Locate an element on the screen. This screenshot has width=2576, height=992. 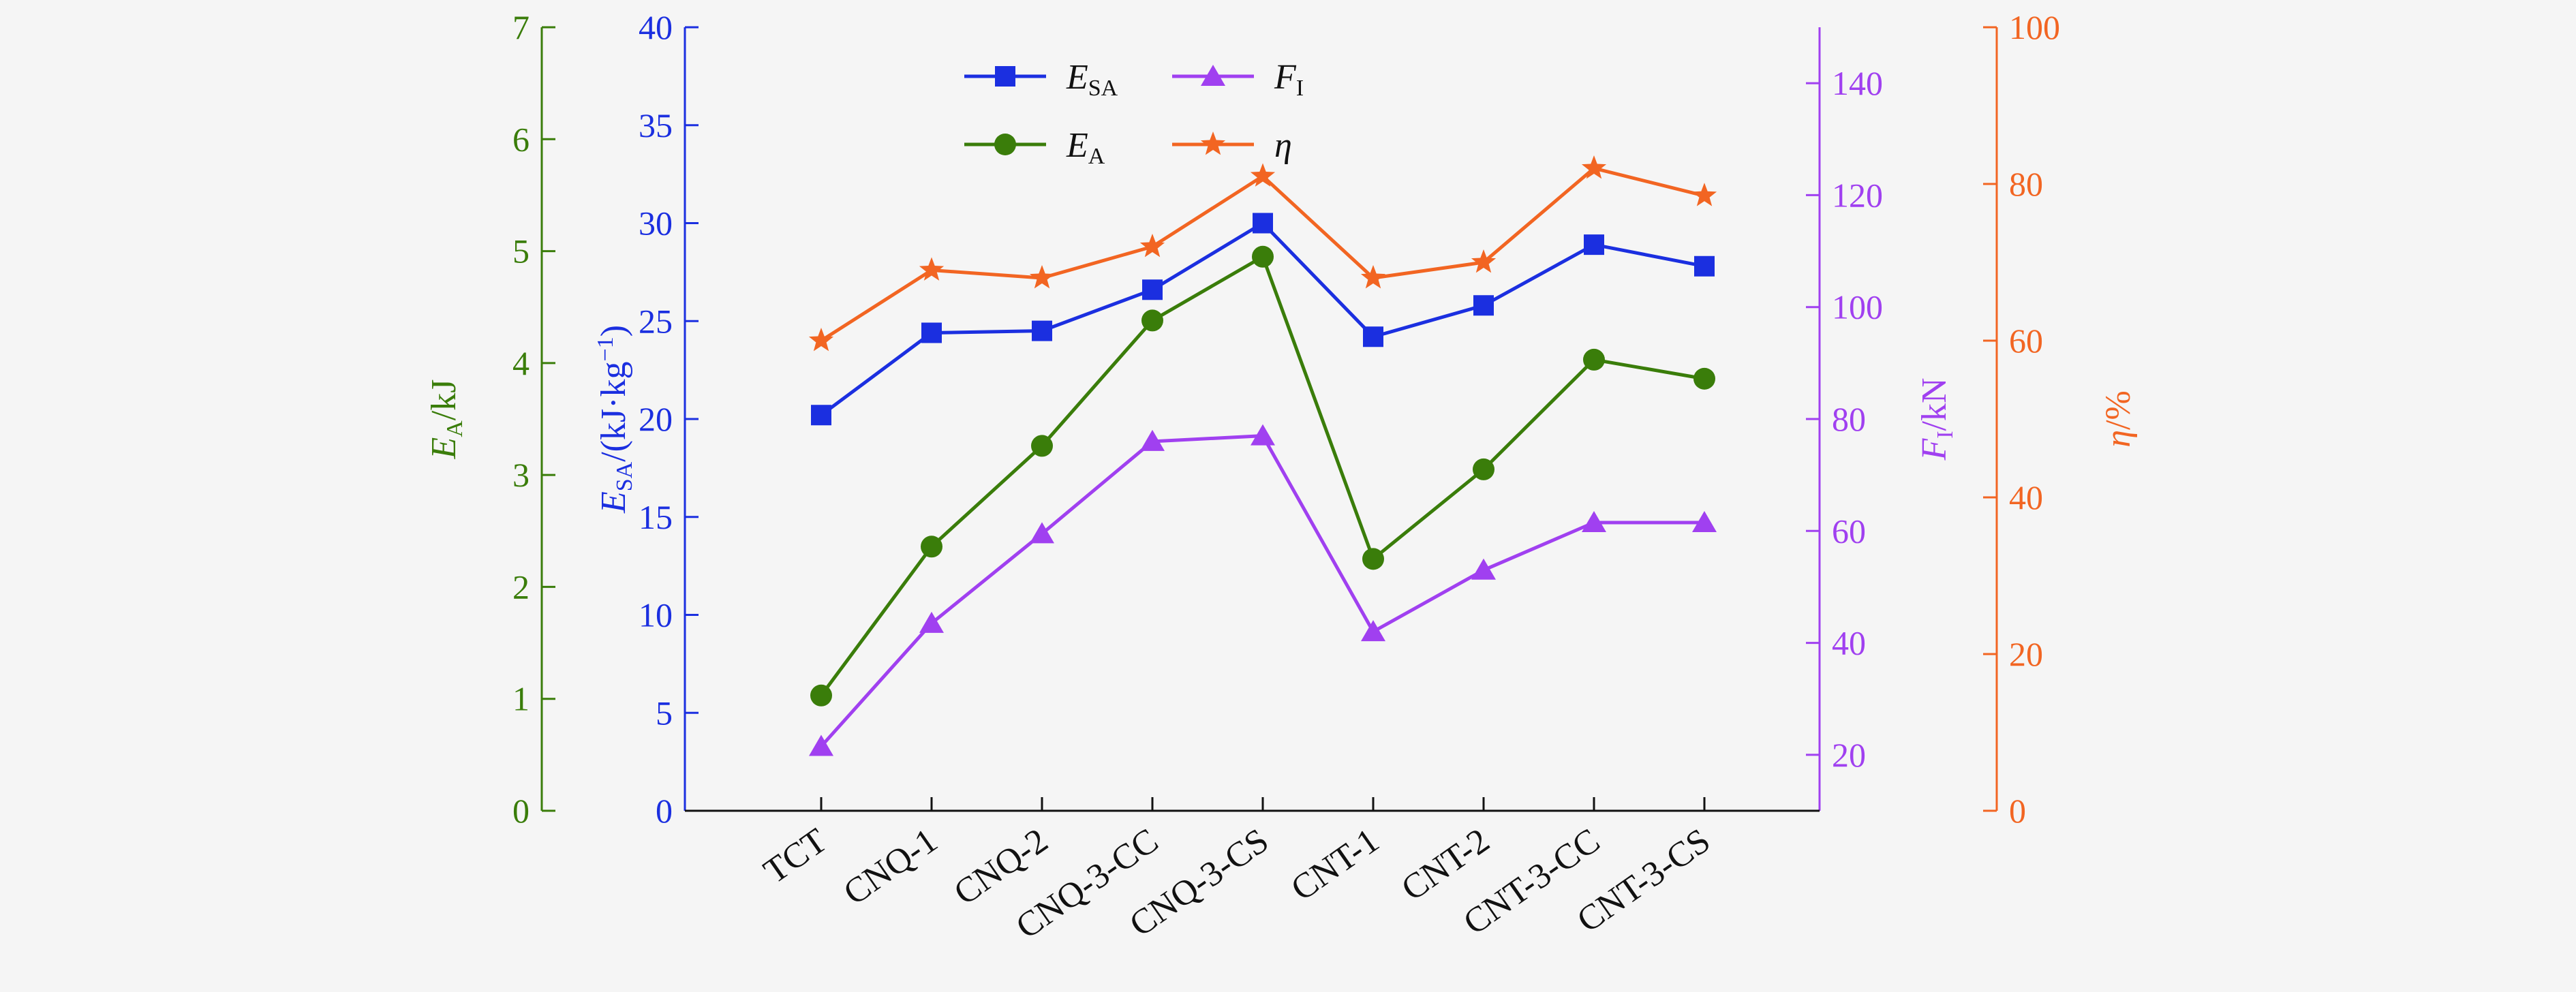
ea-axis-title-symbol: E is located at coordinates (444, 448).